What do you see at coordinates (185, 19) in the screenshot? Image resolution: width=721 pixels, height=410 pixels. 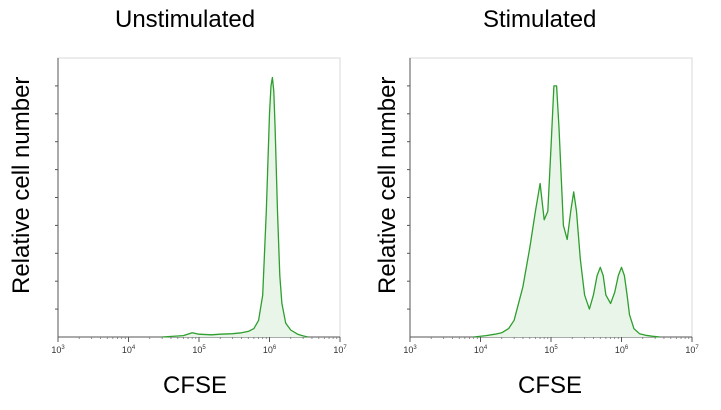 I see `chart-title: Unstimulated` at bounding box center [185, 19].